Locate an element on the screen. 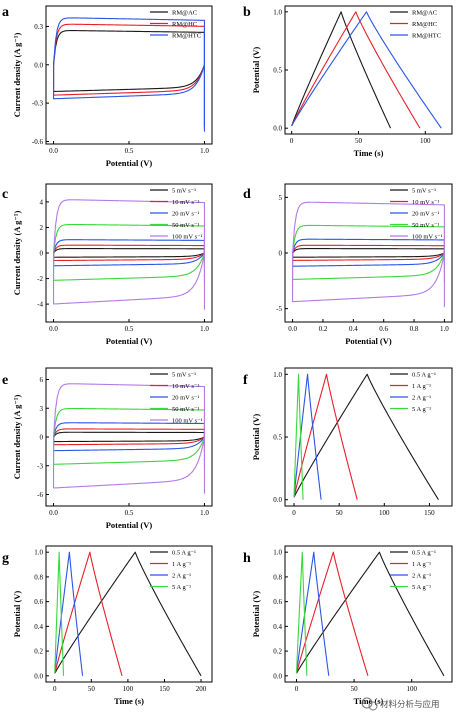  legend-label: RM@HC is located at coordinates (184, 24).